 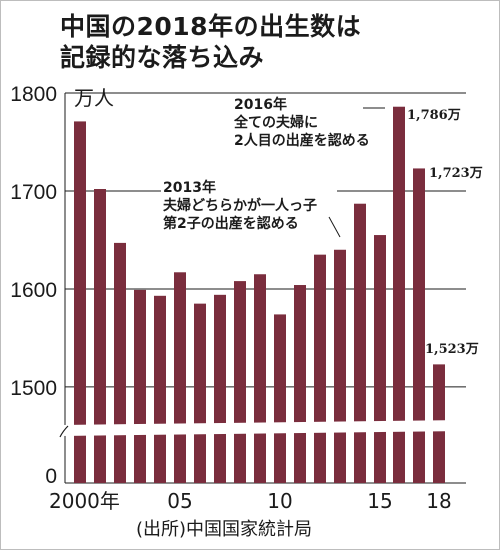 I want to click on y-tick-label: 1600, so click(x=33, y=290).